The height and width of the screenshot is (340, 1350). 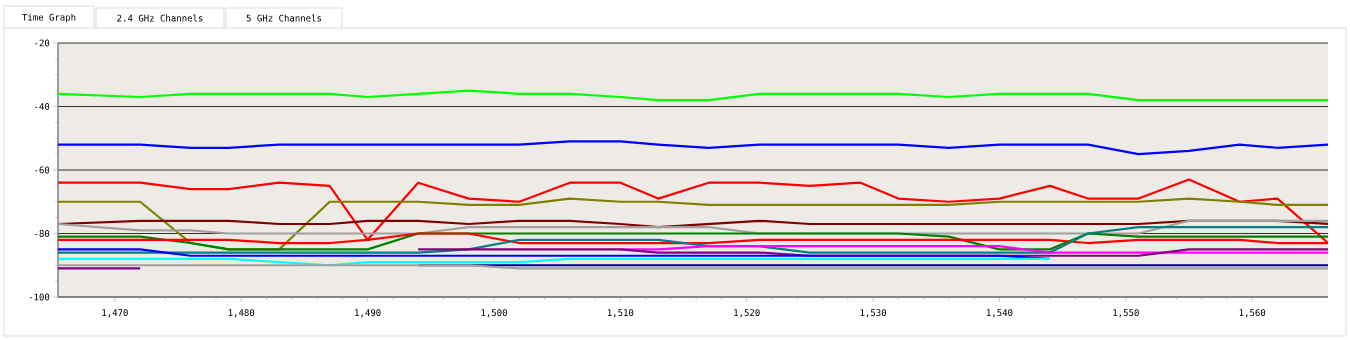 What do you see at coordinates (1126, 313) in the screenshot?
I see `x-tick-label: 1,550` at bounding box center [1126, 313].